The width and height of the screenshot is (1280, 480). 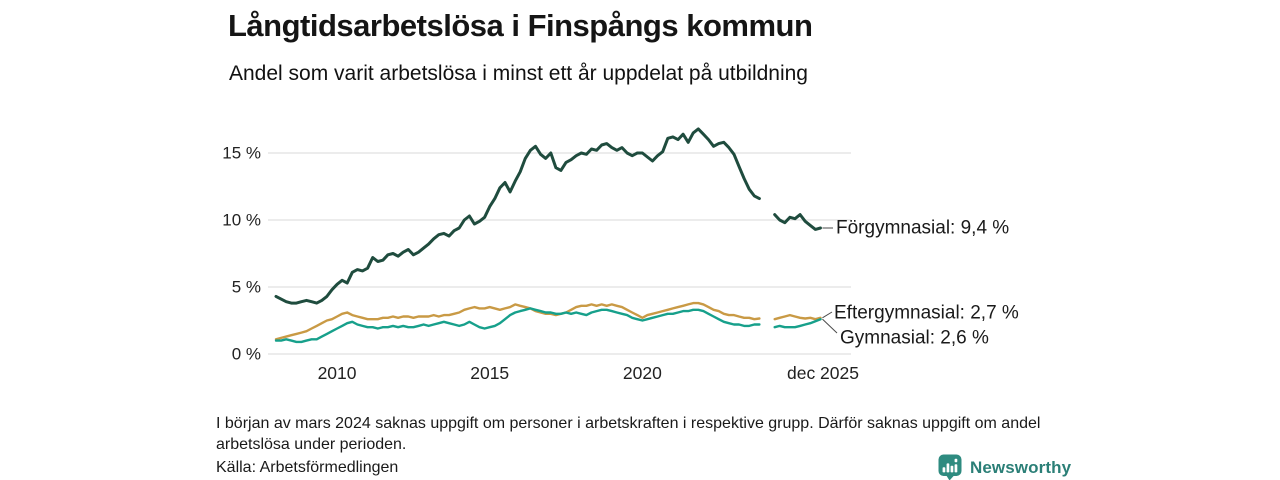 What do you see at coordinates (1021, 467) in the screenshot?
I see `newsworthy-wordmark: Newsworthy` at bounding box center [1021, 467].